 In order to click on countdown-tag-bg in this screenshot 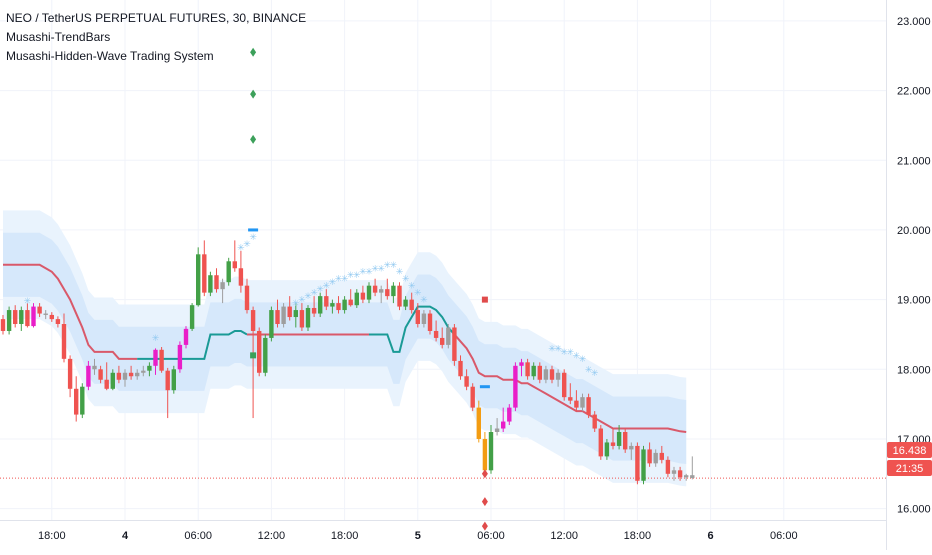, I will do `click(909, 468)`.